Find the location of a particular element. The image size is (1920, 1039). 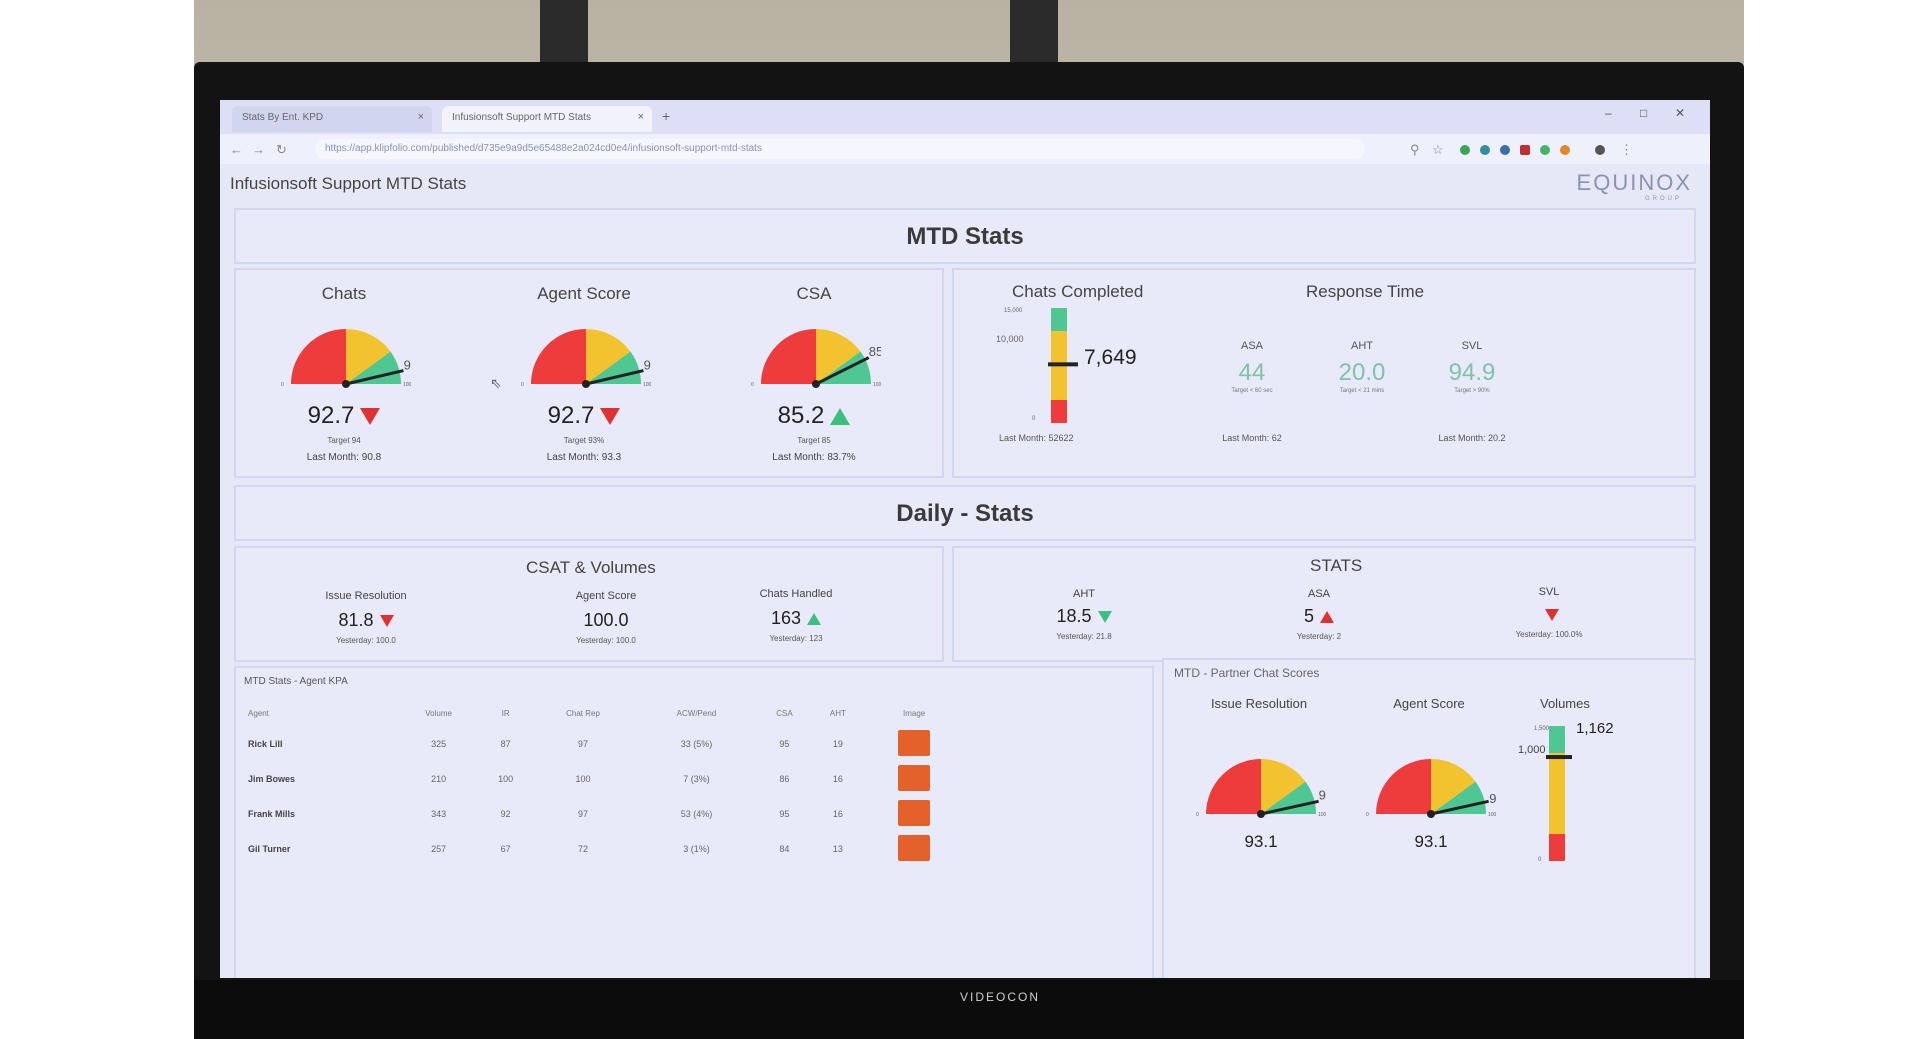

column-header: Agent is located at coordinates (258, 713).